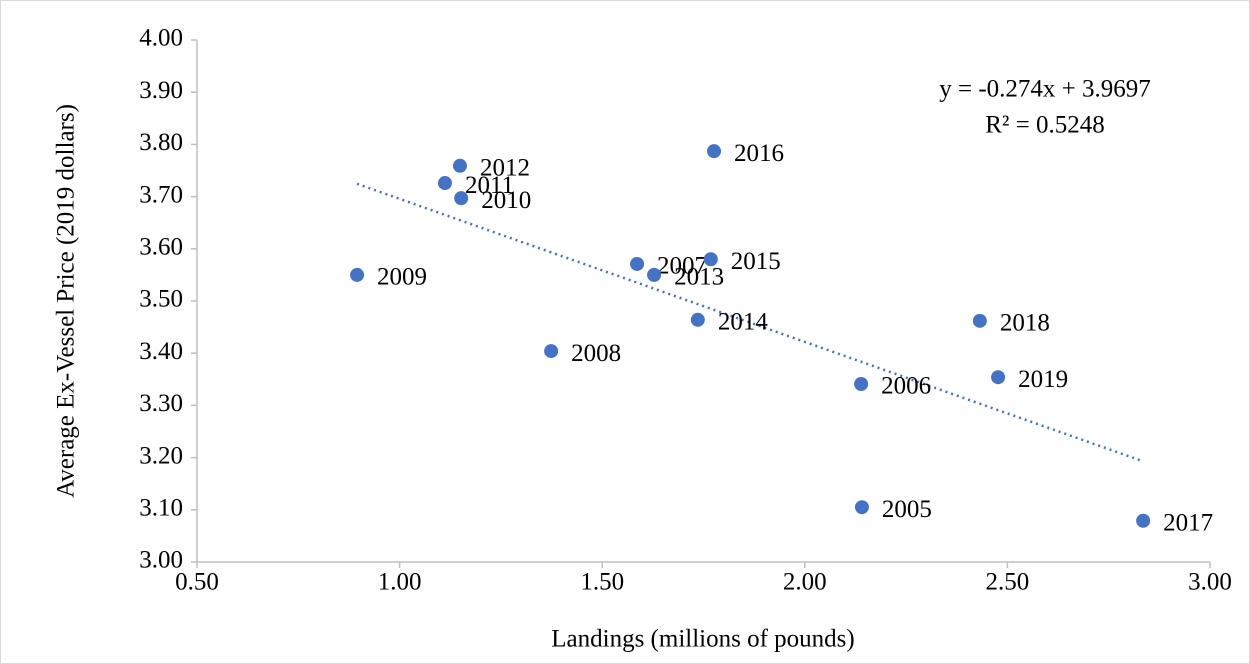 The width and height of the screenshot is (1250, 664). Describe the element at coordinates (161, 90) in the screenshot. I see `y-tick-label: 3.90` at that location.